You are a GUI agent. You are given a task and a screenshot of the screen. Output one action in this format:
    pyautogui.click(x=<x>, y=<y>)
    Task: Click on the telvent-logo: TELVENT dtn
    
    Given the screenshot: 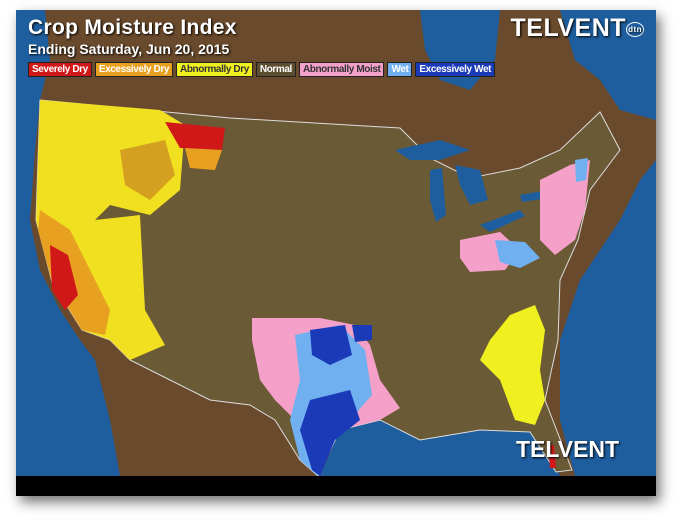 What is the action you would take?
    pyautogui.click(x=577, y=28)
    